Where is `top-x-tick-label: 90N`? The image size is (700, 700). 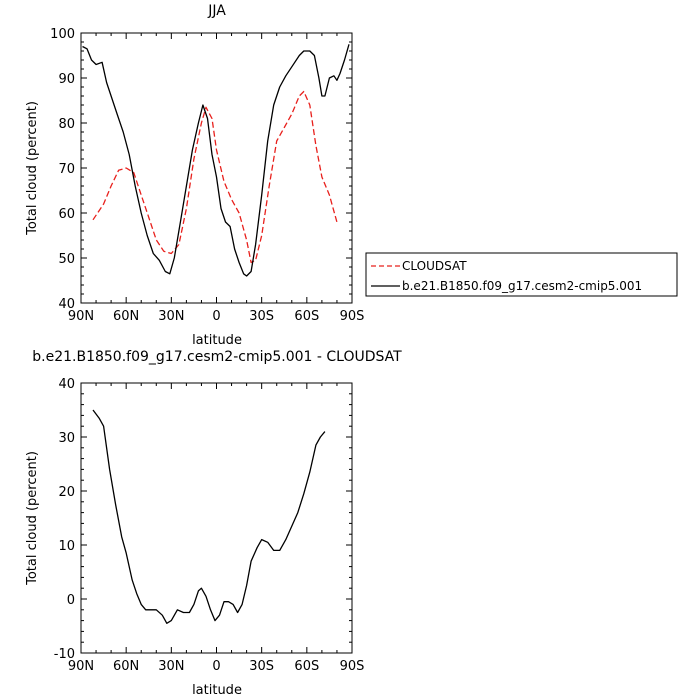
top-x-tick-label: 90N is located at coordinates (81, 316).